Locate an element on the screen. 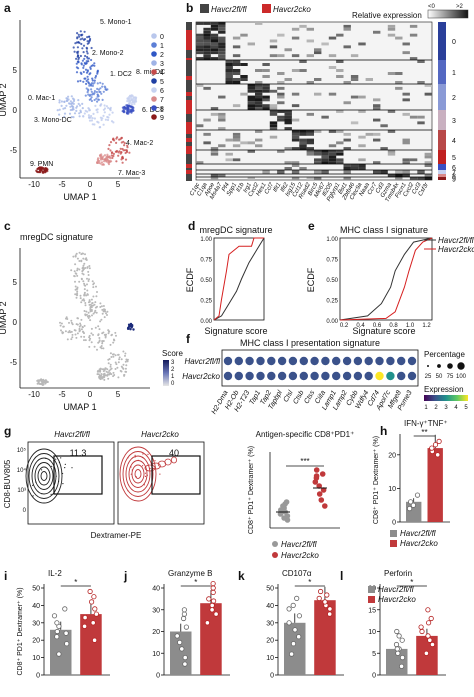  percentage-label: Percentage is located at coordinates (444, 354).